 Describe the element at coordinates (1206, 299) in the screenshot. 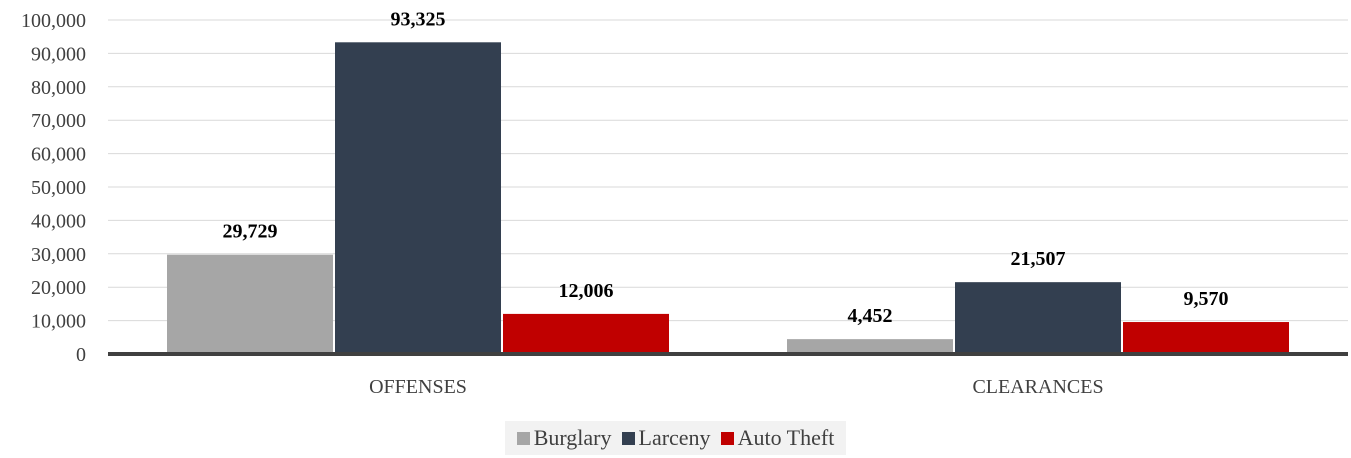

I see `data-label-auto-theft-clearances: 9,570` at that location.